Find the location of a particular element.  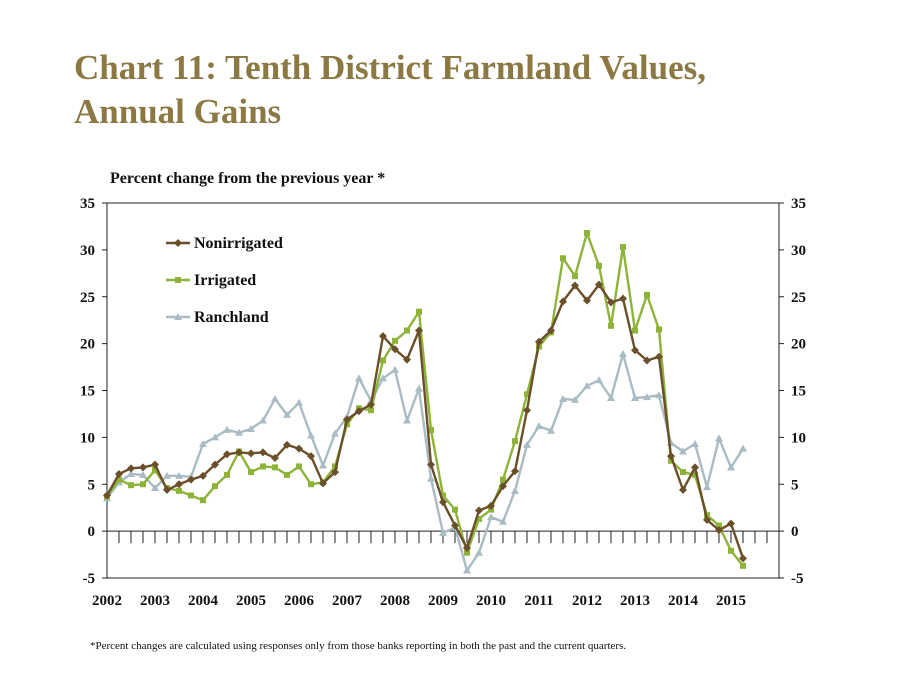

y-tick-label-right: 35 is located at coordinates (798, 204).